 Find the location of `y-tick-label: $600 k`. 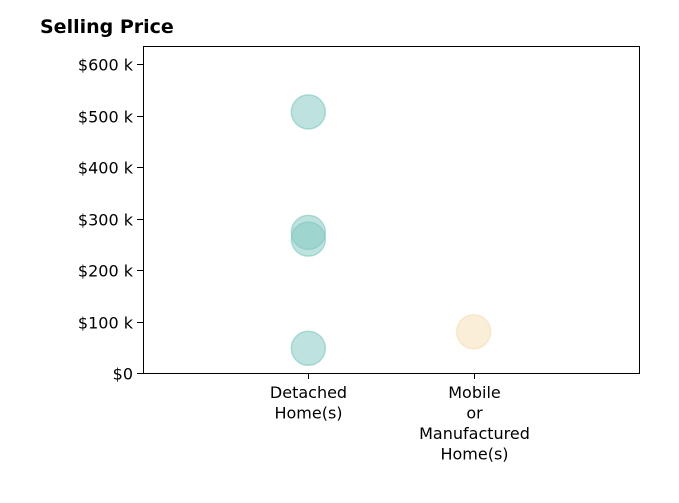

y-tick-label: $600 k is located at coordinates (106, 65).